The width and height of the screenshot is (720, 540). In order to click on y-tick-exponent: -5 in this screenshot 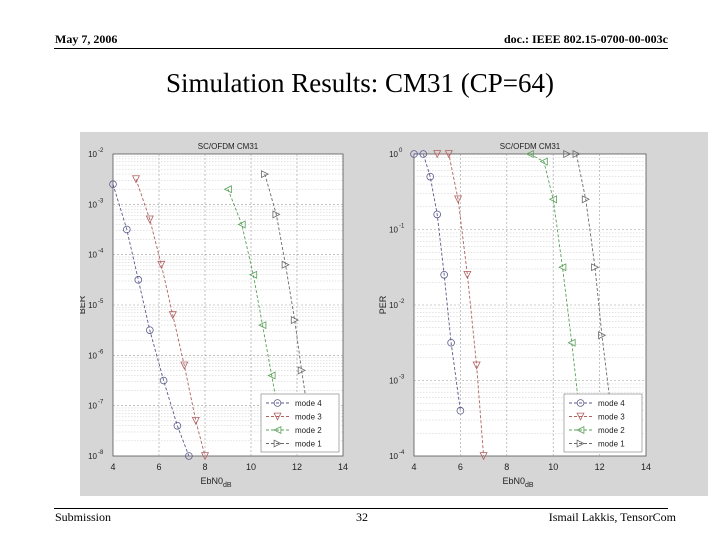, I will do `click(101, 302)`.